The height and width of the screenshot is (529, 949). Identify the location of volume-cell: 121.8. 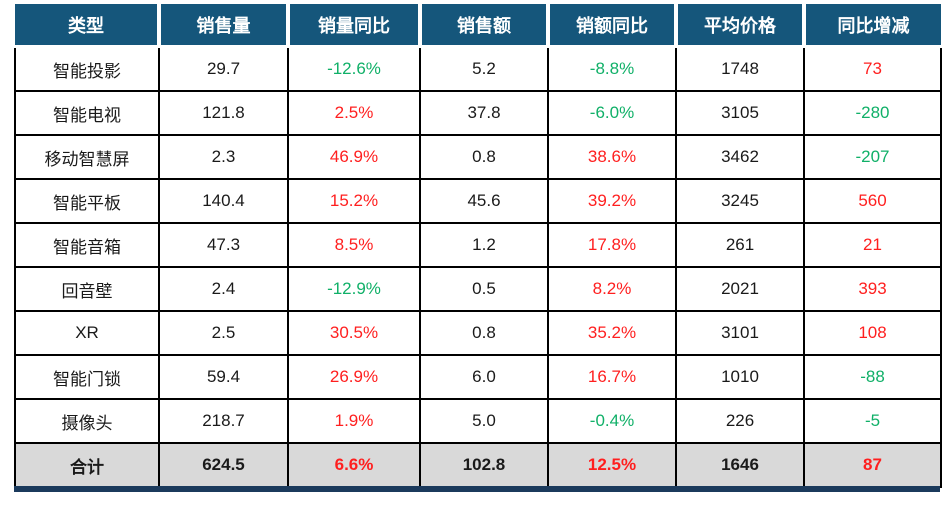
(223, 113).